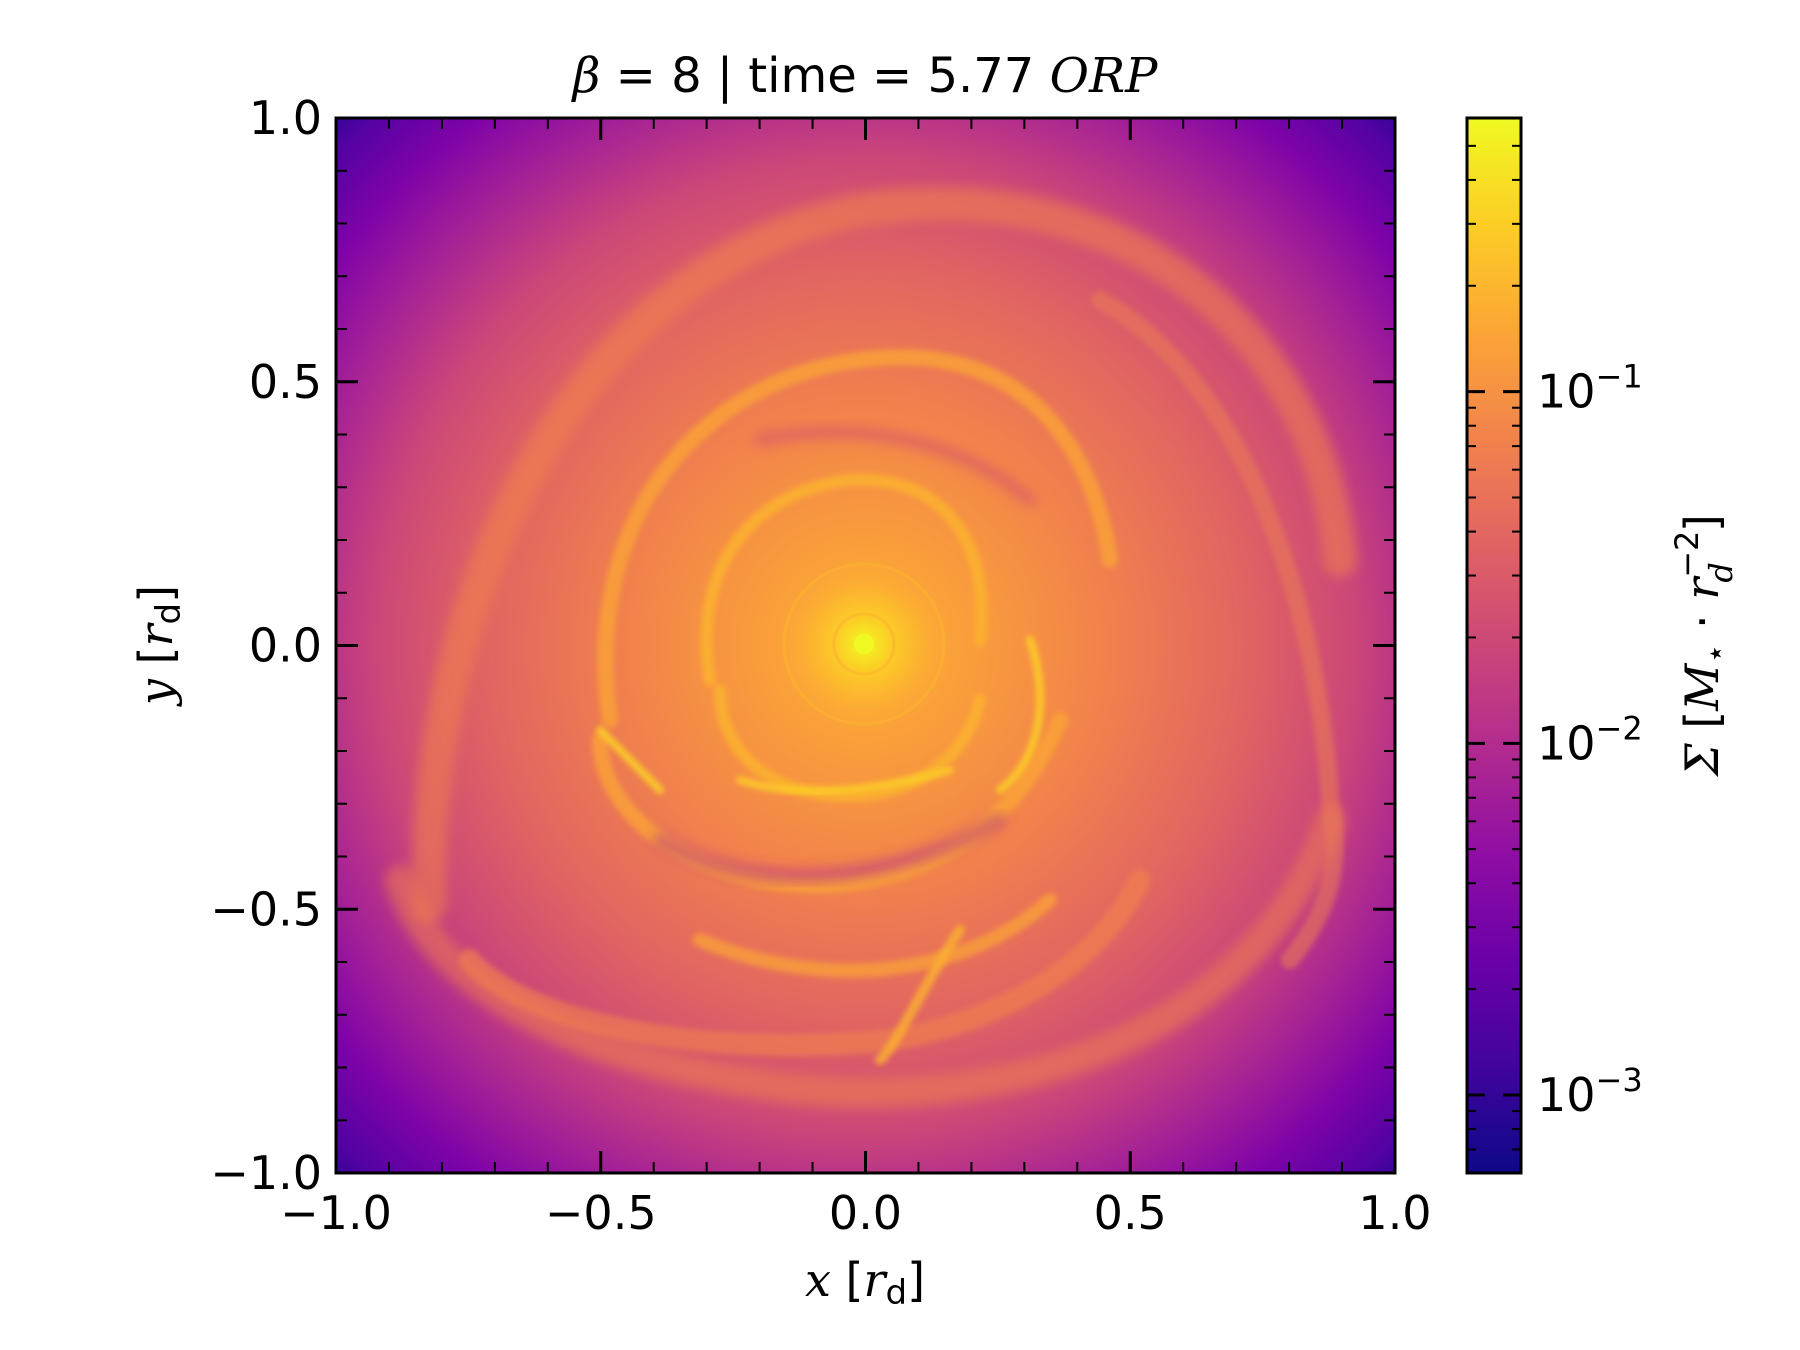  I want to click on colorbar: 10⁻³ 10⁻² 10⁻¹, so click(1554, 645).